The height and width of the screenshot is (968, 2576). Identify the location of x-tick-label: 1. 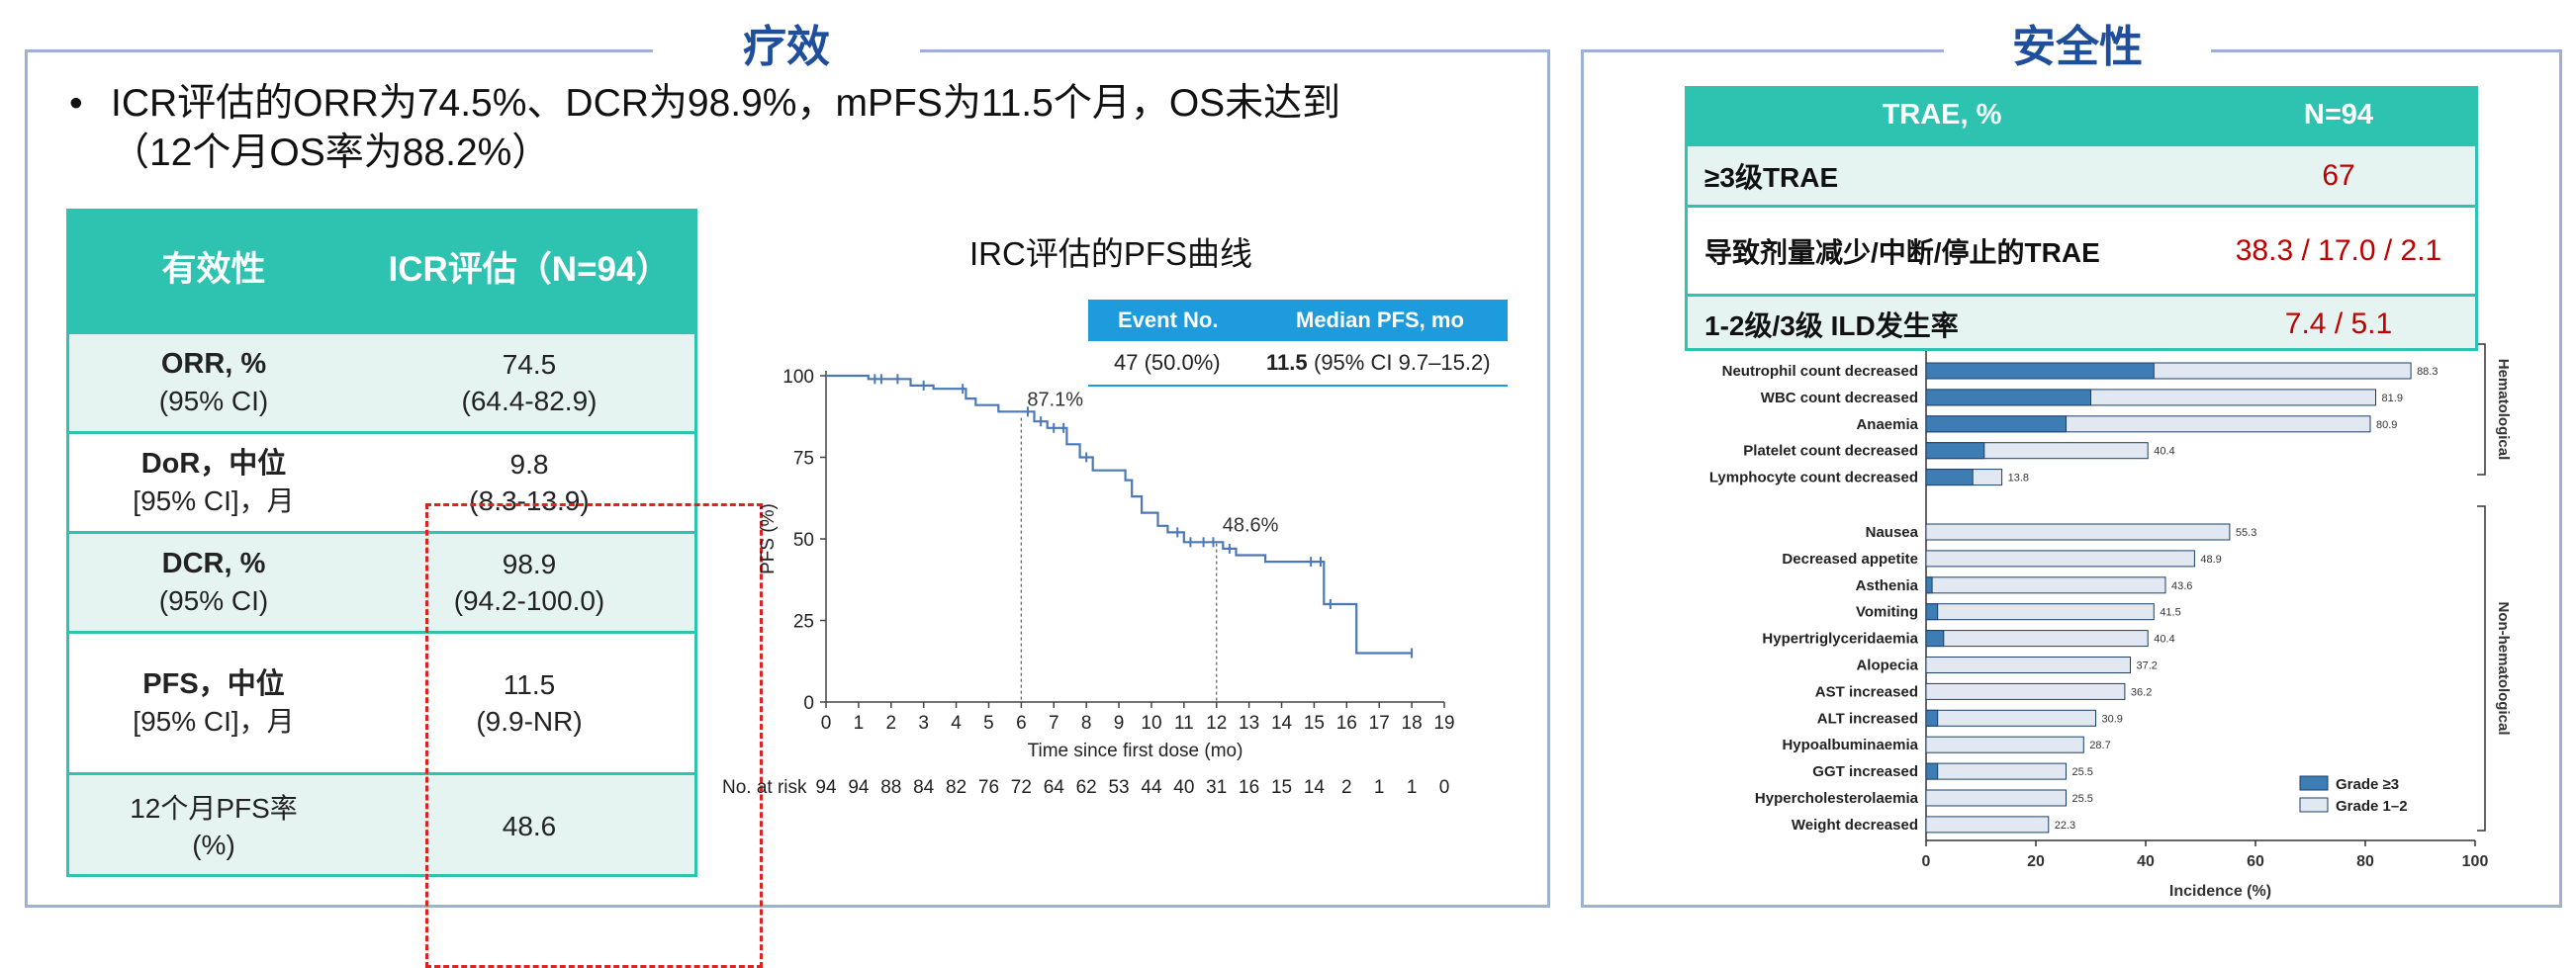
(859, 724).